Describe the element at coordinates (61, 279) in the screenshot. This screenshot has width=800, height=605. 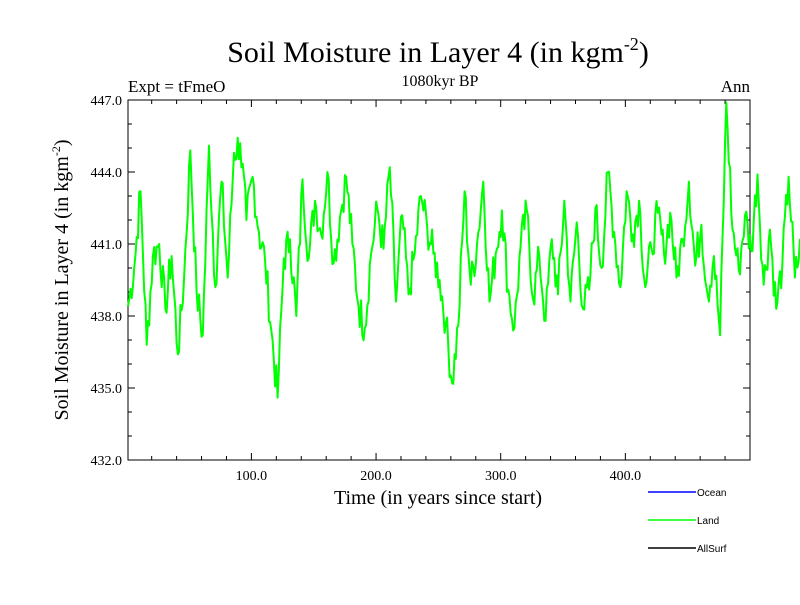
I see `y-axis-label: Soil Moisture in Layer 4 (in kgm-2)` at that location.